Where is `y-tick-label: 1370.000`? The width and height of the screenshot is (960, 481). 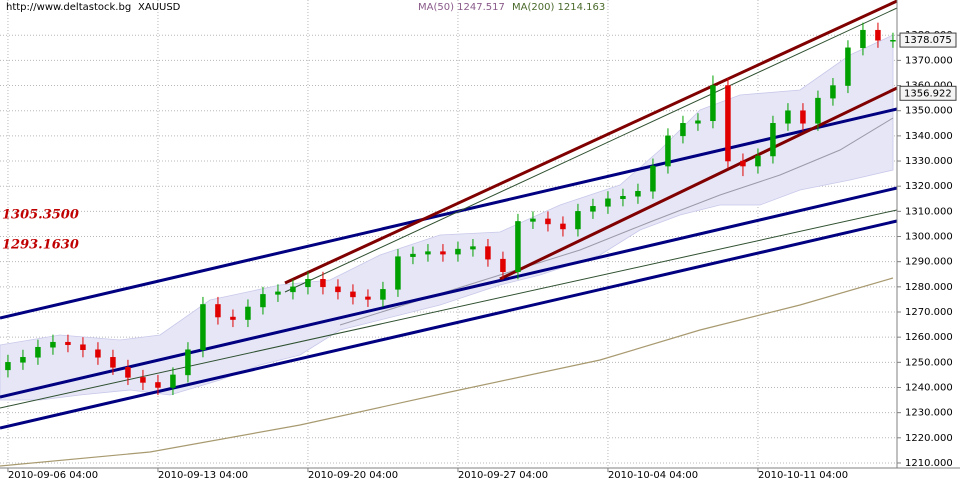
y-tick-label: 1370.000 is located at coordinates (929, 60).